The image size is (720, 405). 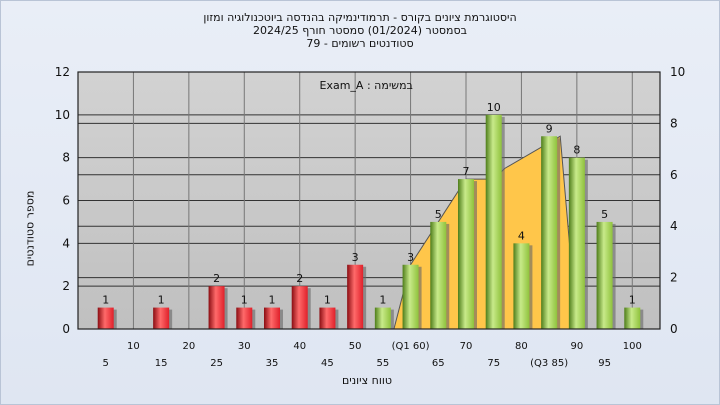 What do you see at coordinates (438, 363) in the screenshot?
I see `x-tick-label-lower: 65` at bounding box center [438, 363].